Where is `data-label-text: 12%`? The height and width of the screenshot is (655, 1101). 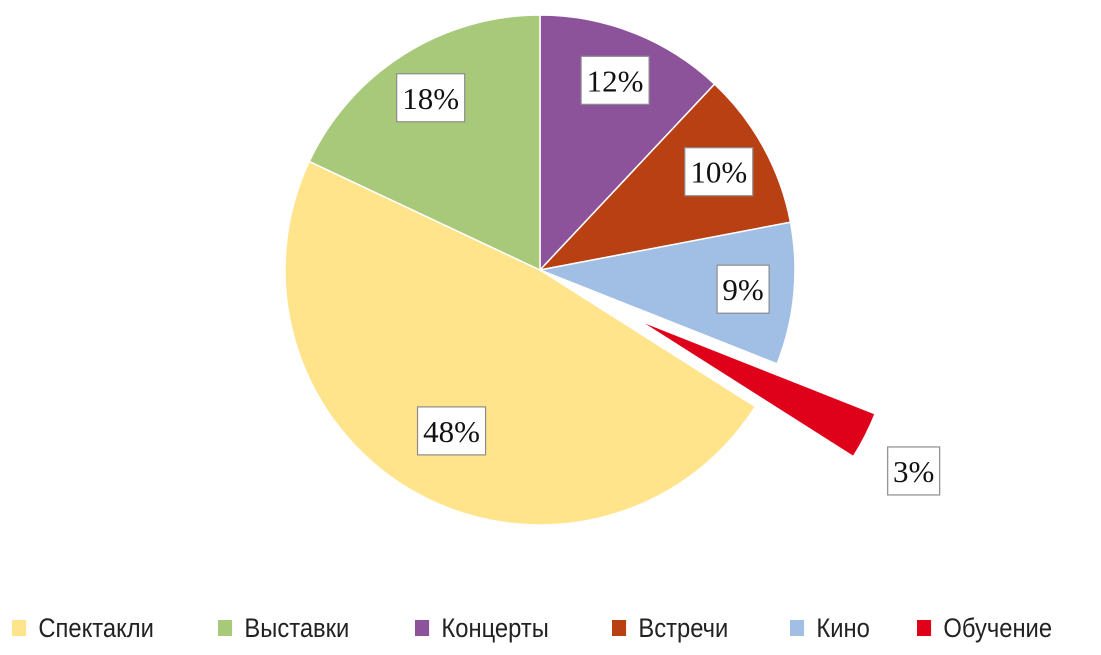
data-label-text: 12% is located at coordinates (615, 80).